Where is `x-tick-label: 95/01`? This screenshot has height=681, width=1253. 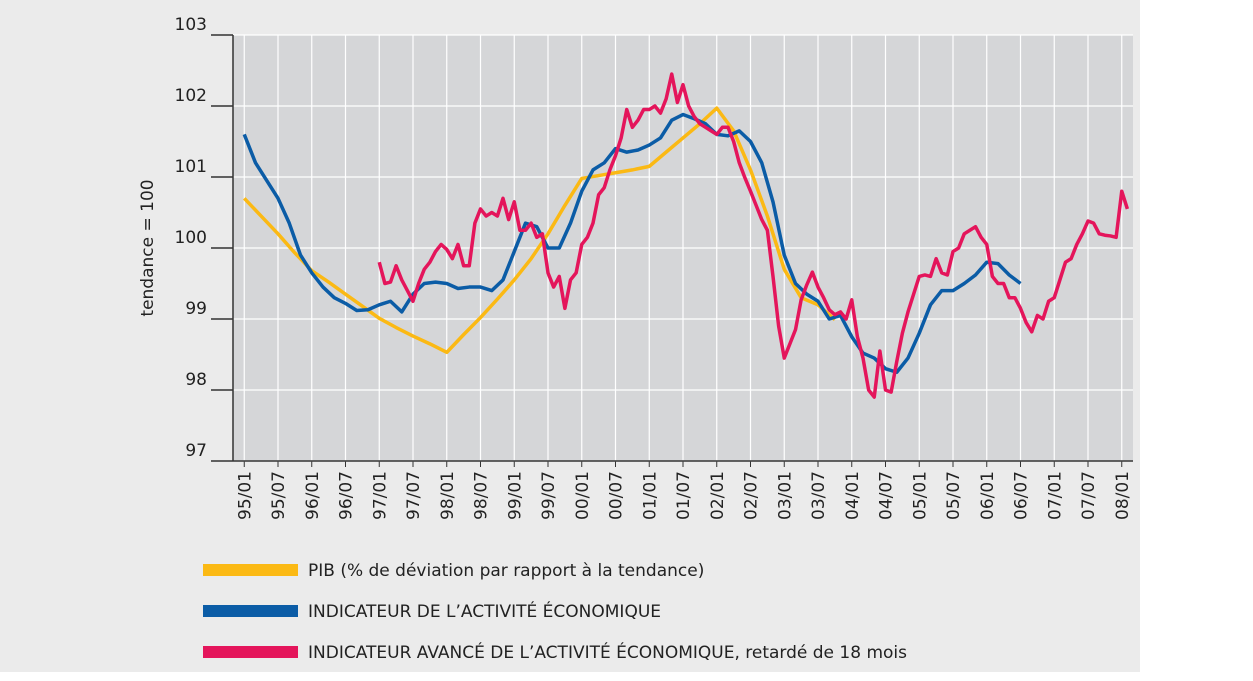 x-tick-label: 95/01 is located at coordinates (245, 495).